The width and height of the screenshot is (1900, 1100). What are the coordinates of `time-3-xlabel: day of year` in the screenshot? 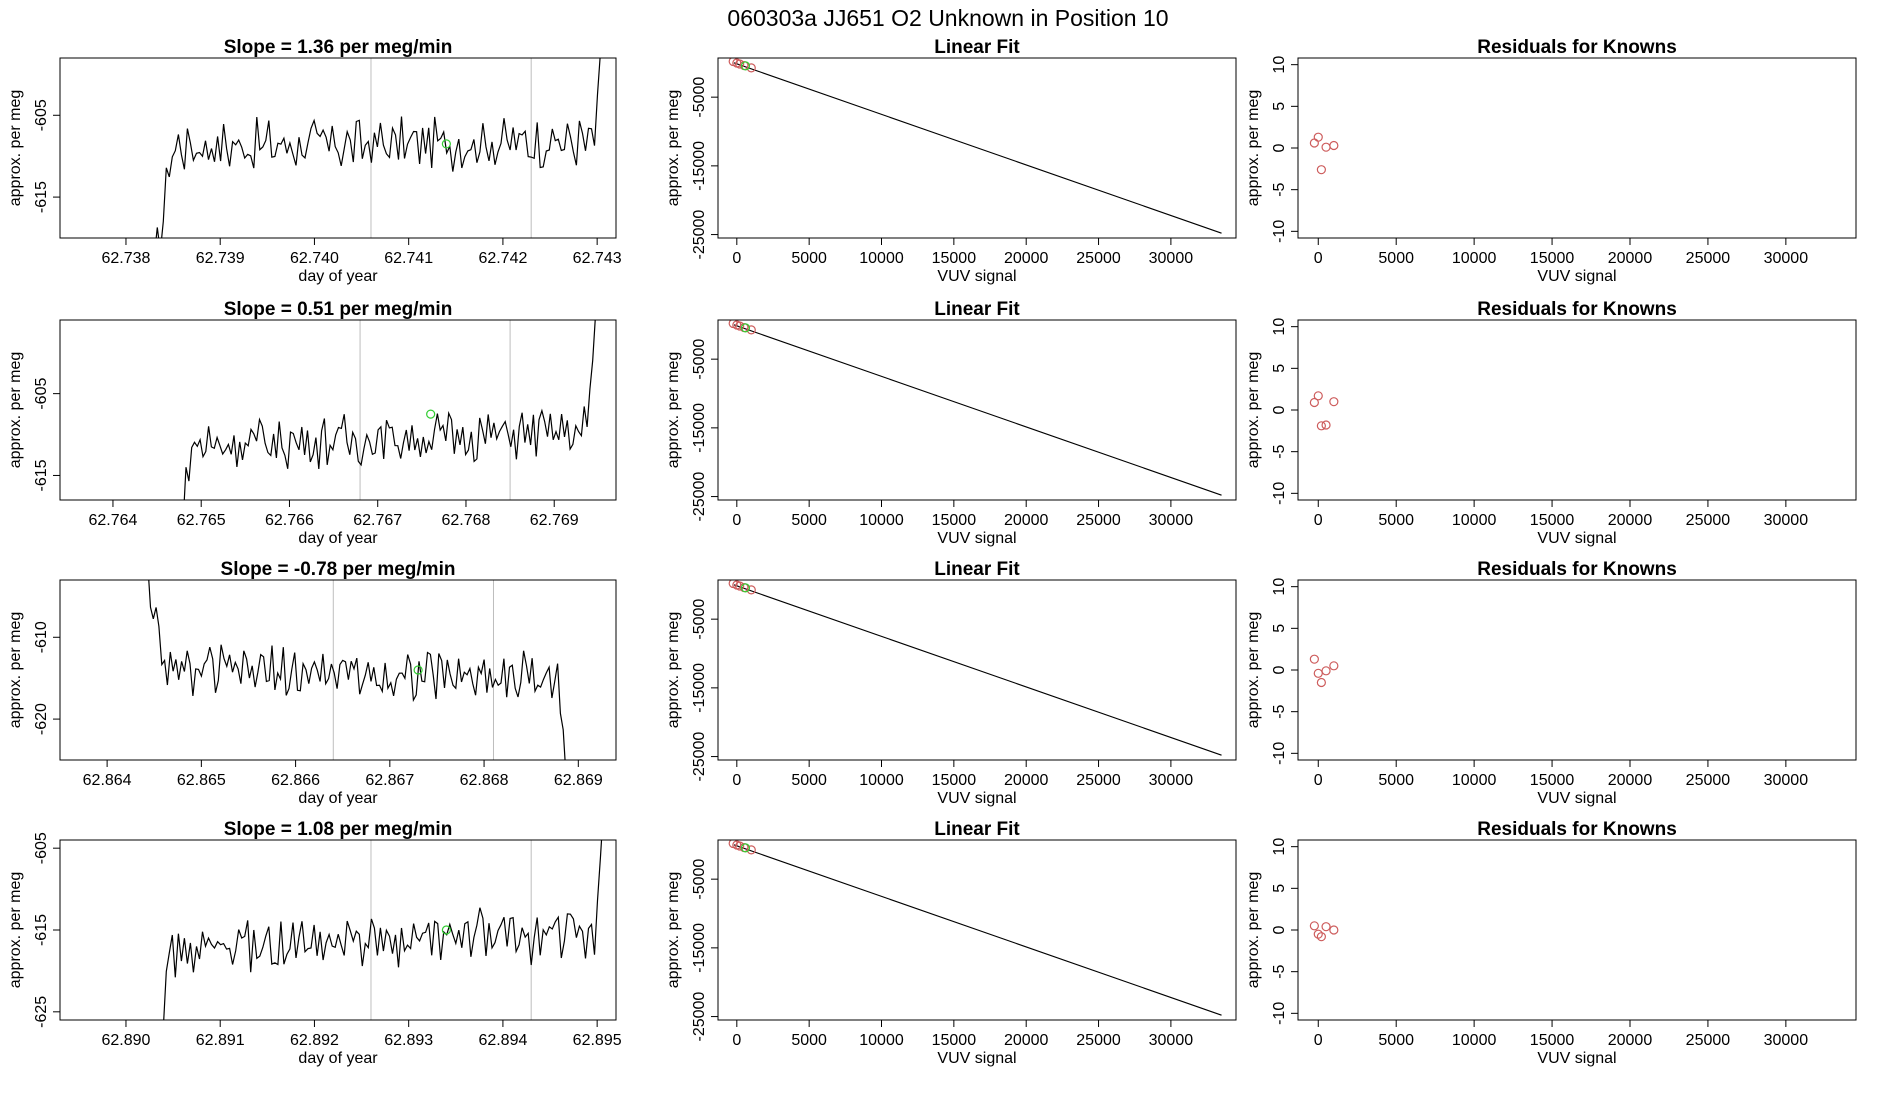 It's located at (338, 798).